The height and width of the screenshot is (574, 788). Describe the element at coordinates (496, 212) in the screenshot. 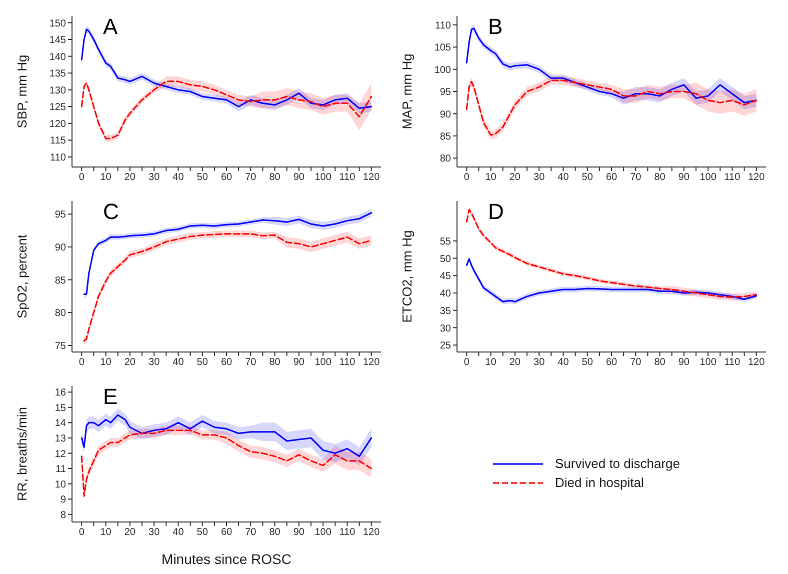

I see `chart-title: D` at that location.